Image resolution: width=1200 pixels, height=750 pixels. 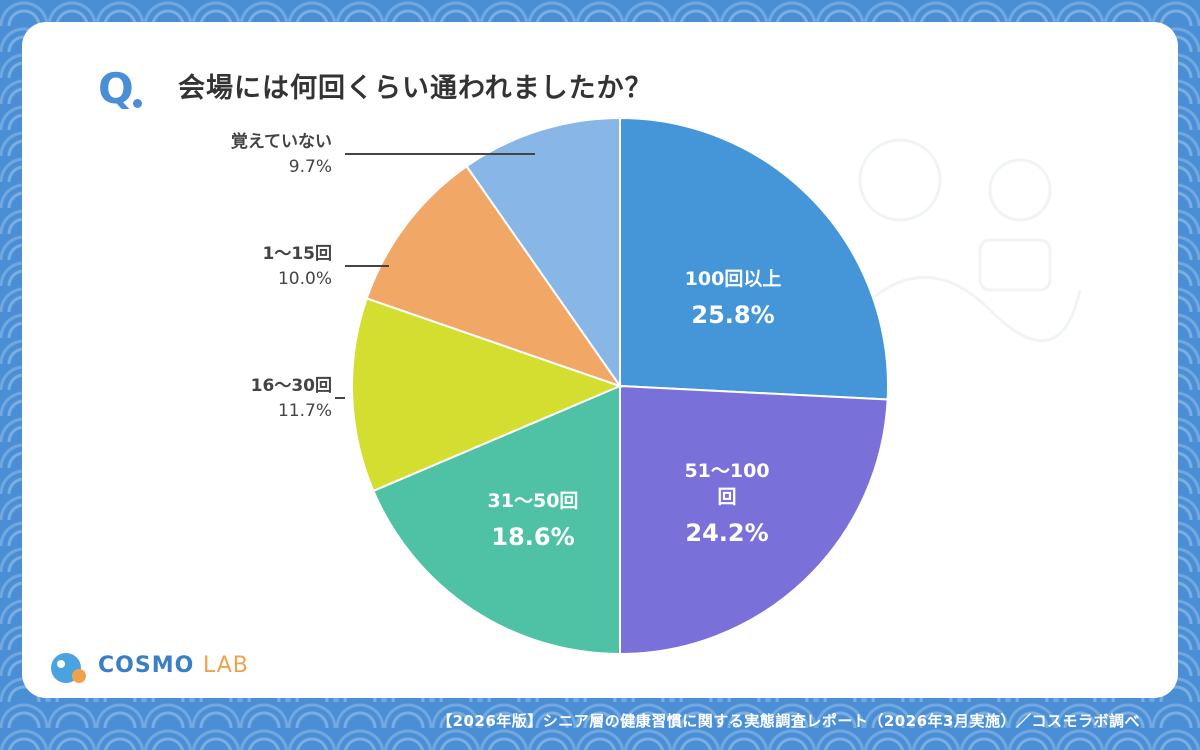 I want to click on slice-value-oboeteinai: 9.7%, so click(x=310, y=167).